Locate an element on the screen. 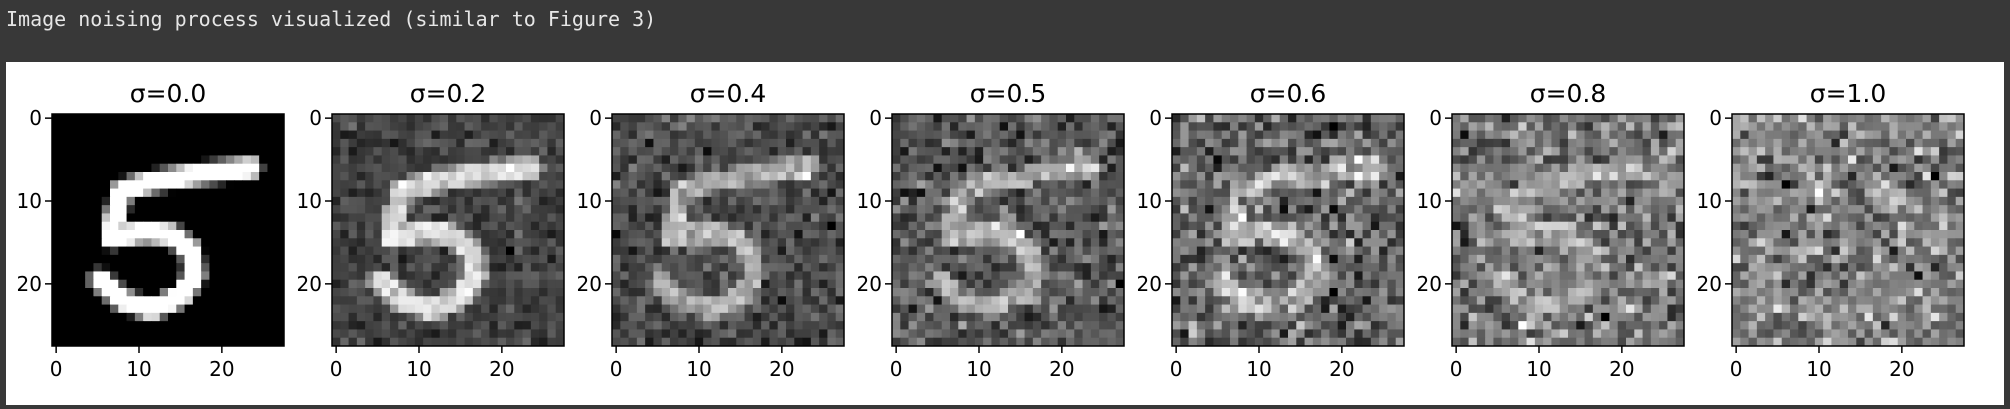  y-tick-label: 20 is located at coordinates (29, 284).